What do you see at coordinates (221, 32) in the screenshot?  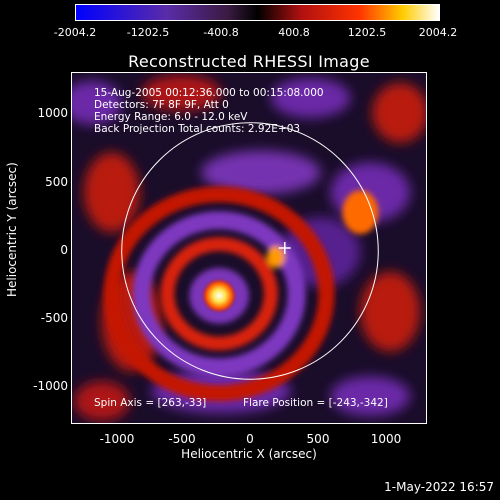 I see `colorbar-tick-label: -400.8` at bounding box center [221, 32].